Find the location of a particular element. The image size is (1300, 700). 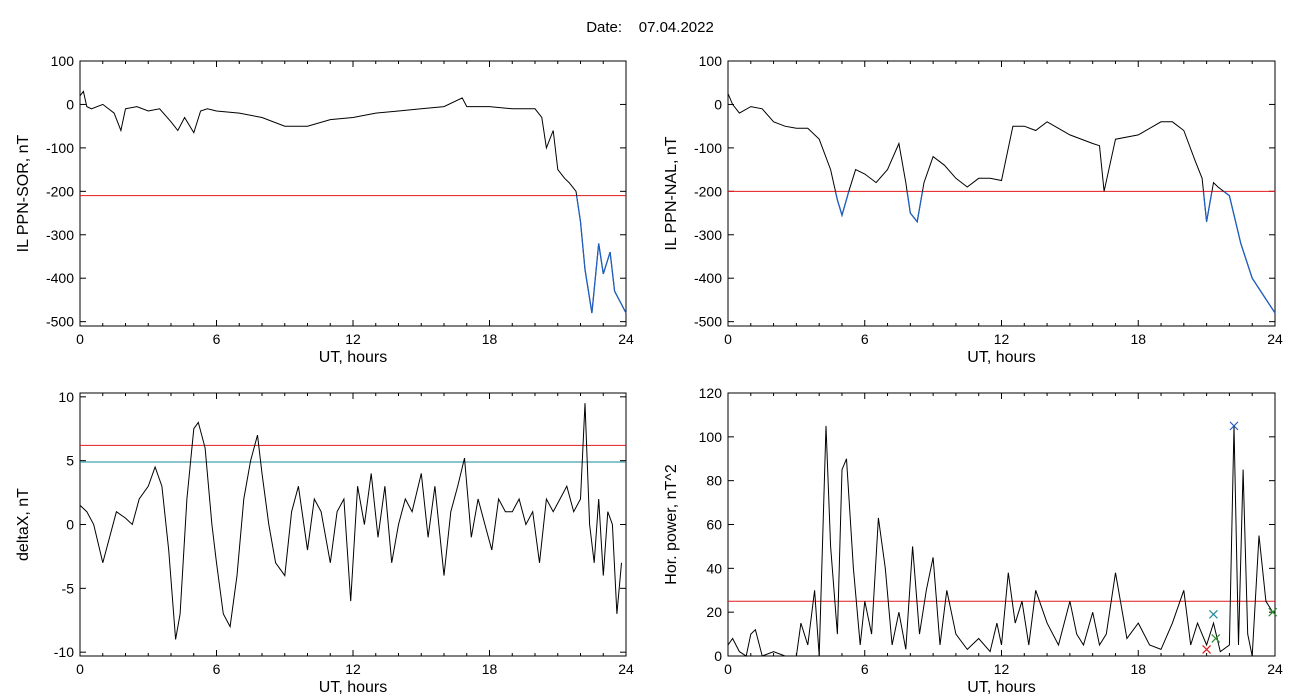

y-tick-label: 40 is located at coordinates (714, 568).